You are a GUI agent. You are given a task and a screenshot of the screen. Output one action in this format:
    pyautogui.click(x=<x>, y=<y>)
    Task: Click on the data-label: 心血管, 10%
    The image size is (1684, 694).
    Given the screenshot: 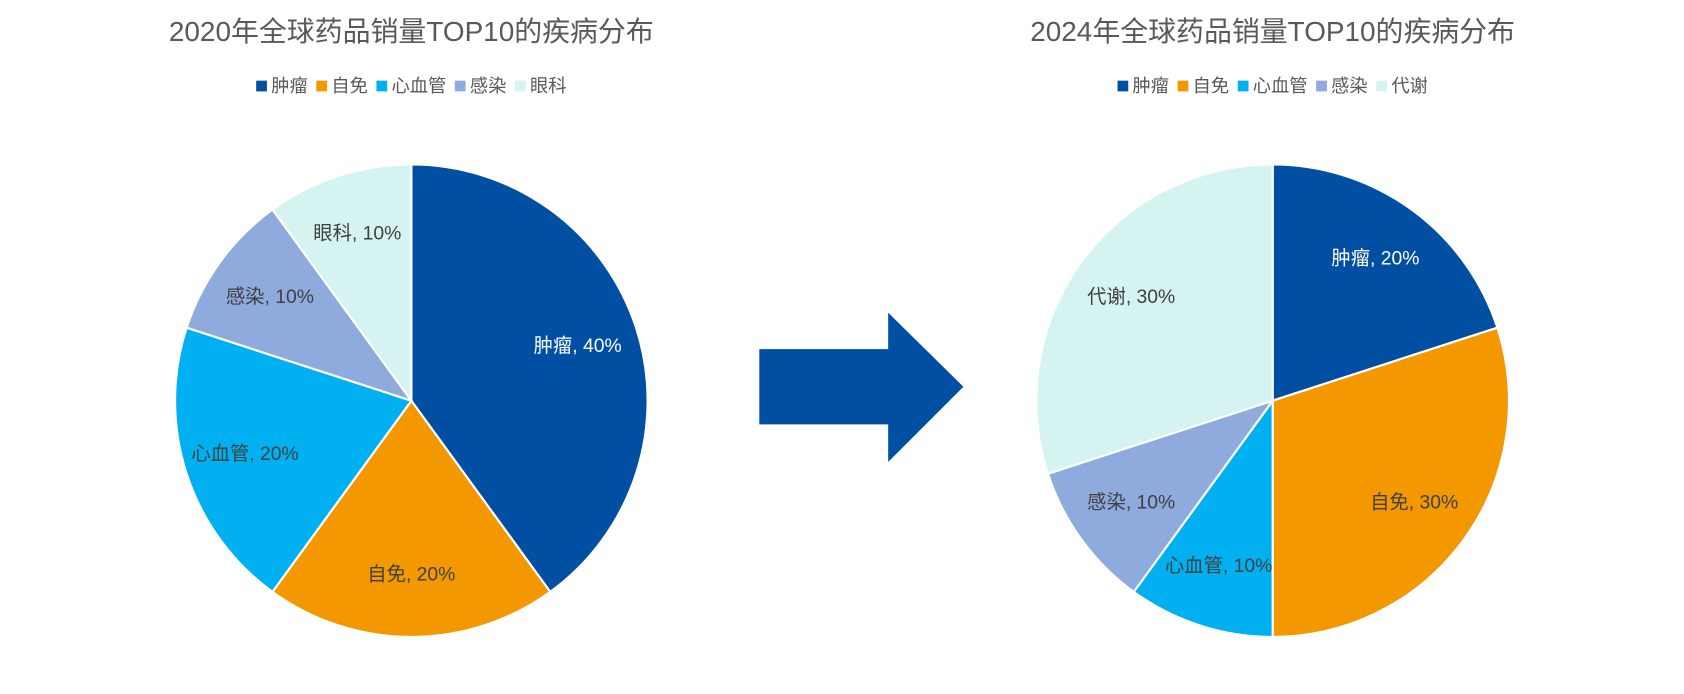 What is the action you would take?
    pyautogui.click(x=1218, y=566)
    